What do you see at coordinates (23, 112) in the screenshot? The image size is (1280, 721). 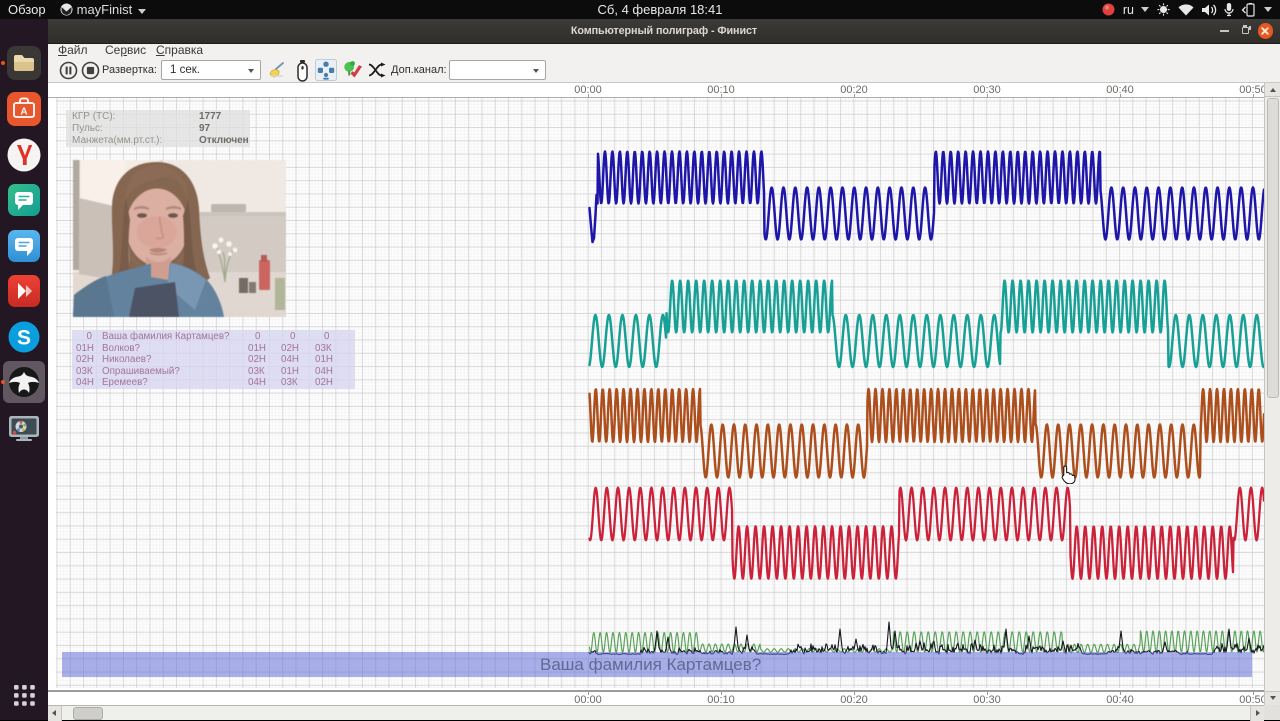 I see `svg-text: A` at bounding box center [23, 112].